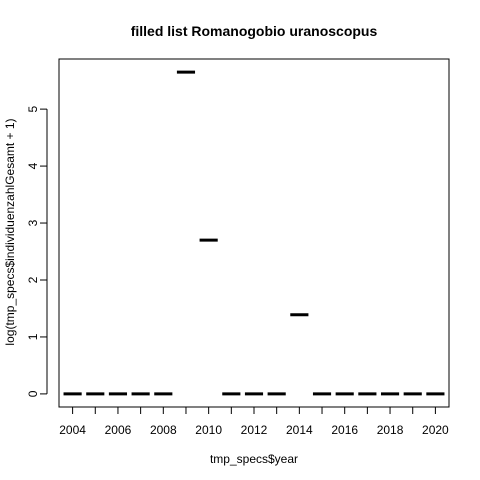 The image size is (480, 480). I want to click on chart-title: filled list Romanogobio uranoscopus, so click(254, 31).